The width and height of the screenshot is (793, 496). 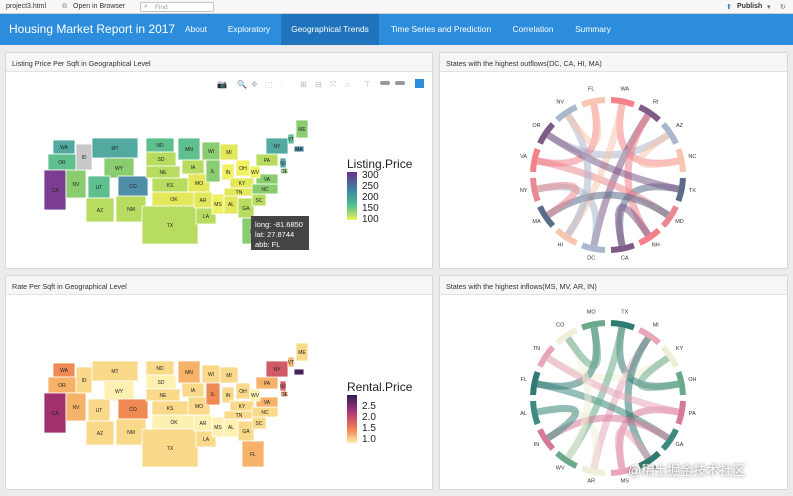 What do you see at coordinates (222, 84) in the screenshot?
I see `camera-icon: 📷` at bounding box center [222, 84].